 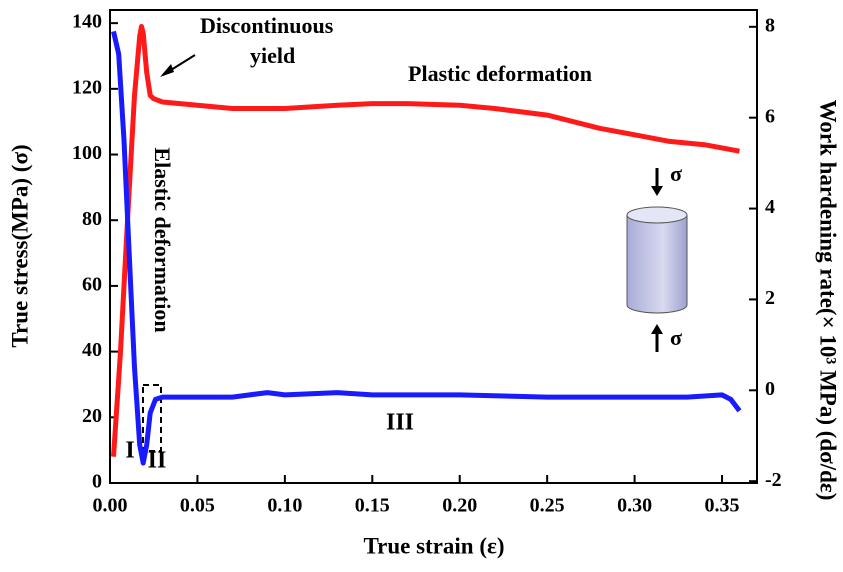 What do you see at coordinates (657, 215) in the screenshot?
I see `cylinder-top` at bounding box center [657, 215].